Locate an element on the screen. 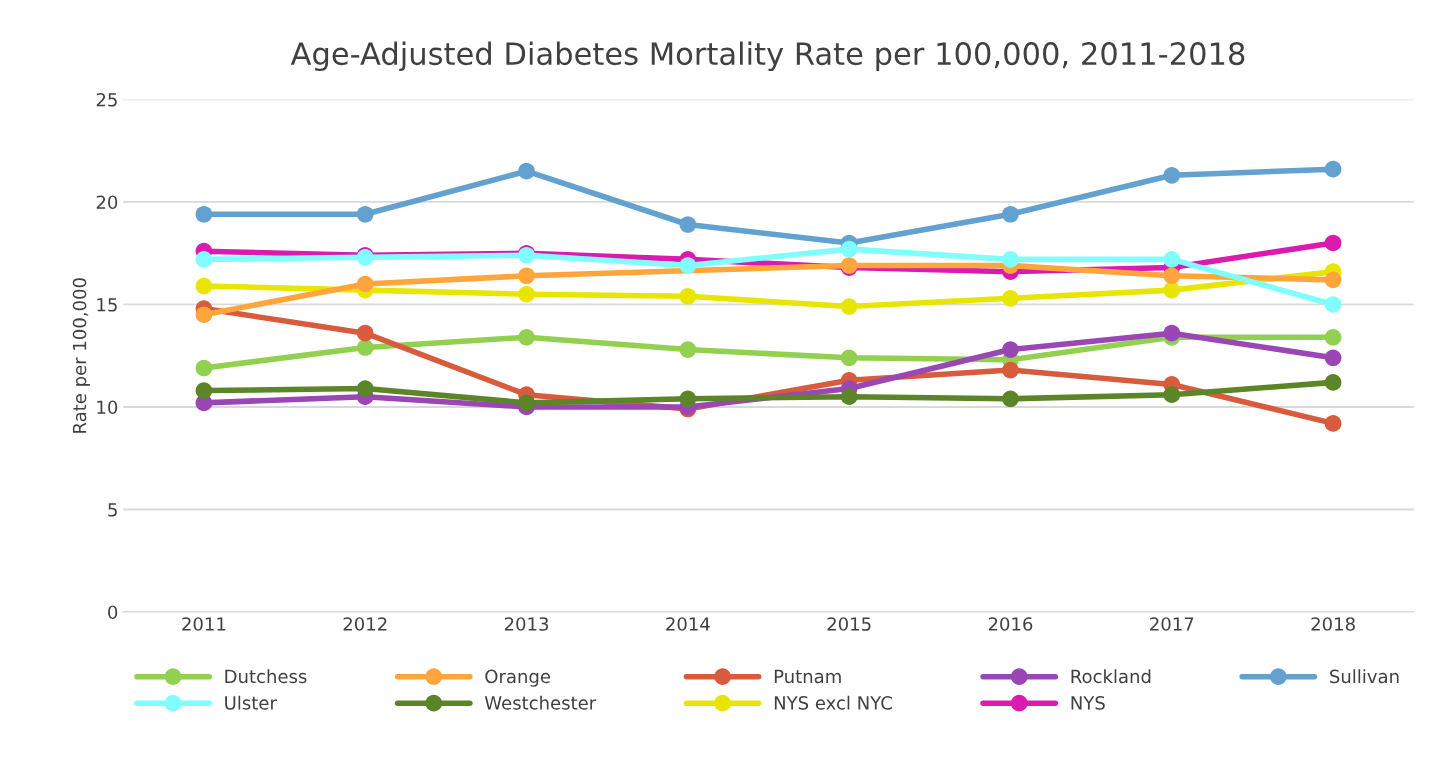  y-tick-label: 25 is located at coordinates (106, 99).